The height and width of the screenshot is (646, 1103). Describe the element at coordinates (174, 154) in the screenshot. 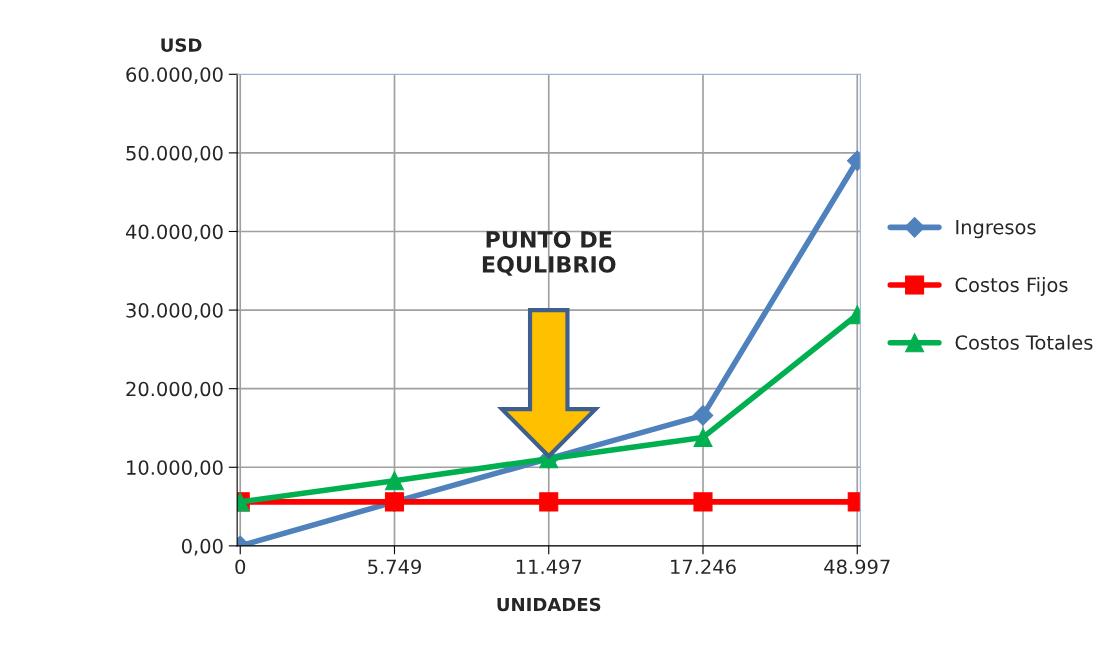

I see `y-tick-label: 50.000,00` at that location.